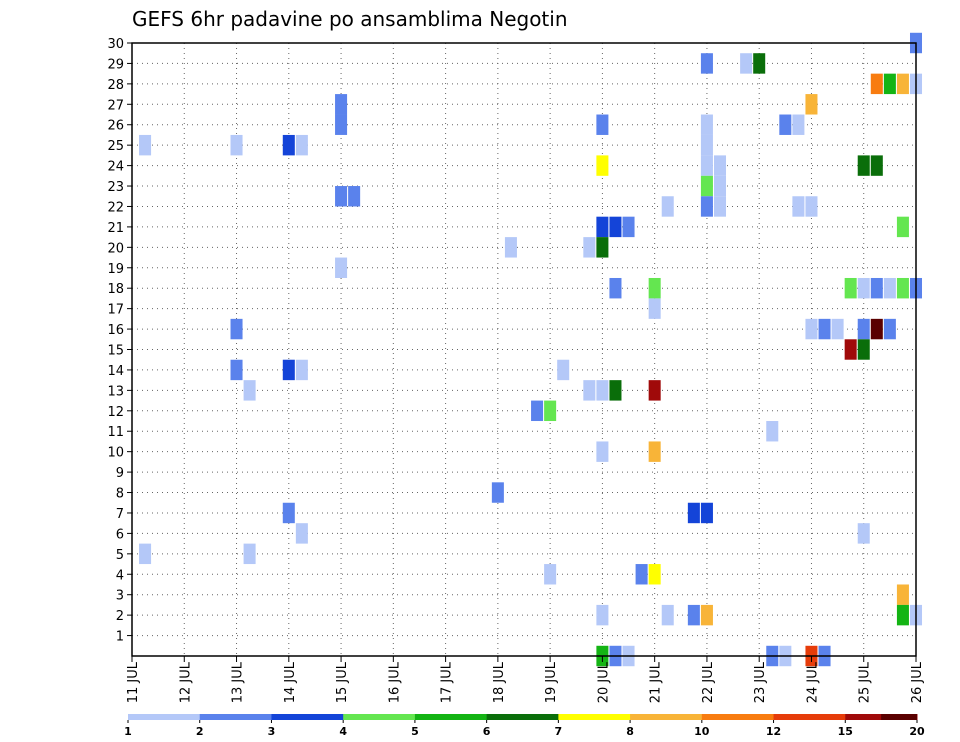 The height and width of the screenshot is (742, 960). Describe the element at coordinates (185, 682) in the screenshot. I see `x-tick-label: 12 JUL` at that location.